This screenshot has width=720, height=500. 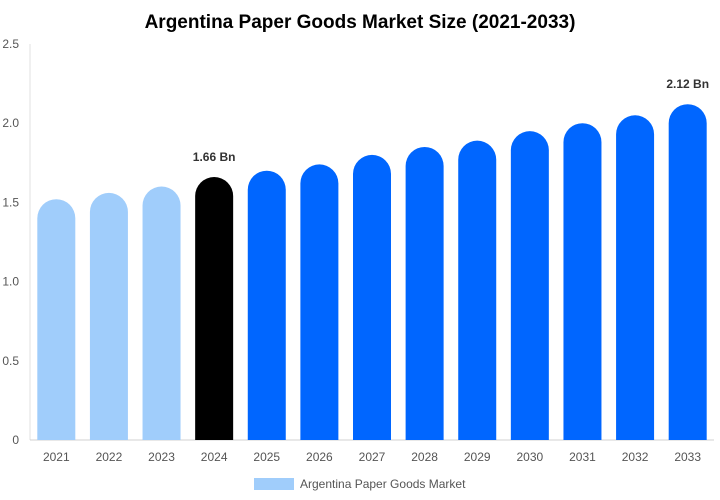 What do you see at coordinates (214, 157) in the screenshot?
I see `data-label-2024: 1.66 Bn` at bounding box center [214, 157].